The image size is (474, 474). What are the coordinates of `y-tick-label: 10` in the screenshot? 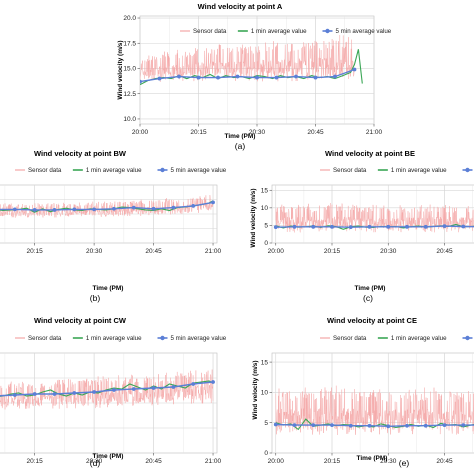 It's located at (265, 208).